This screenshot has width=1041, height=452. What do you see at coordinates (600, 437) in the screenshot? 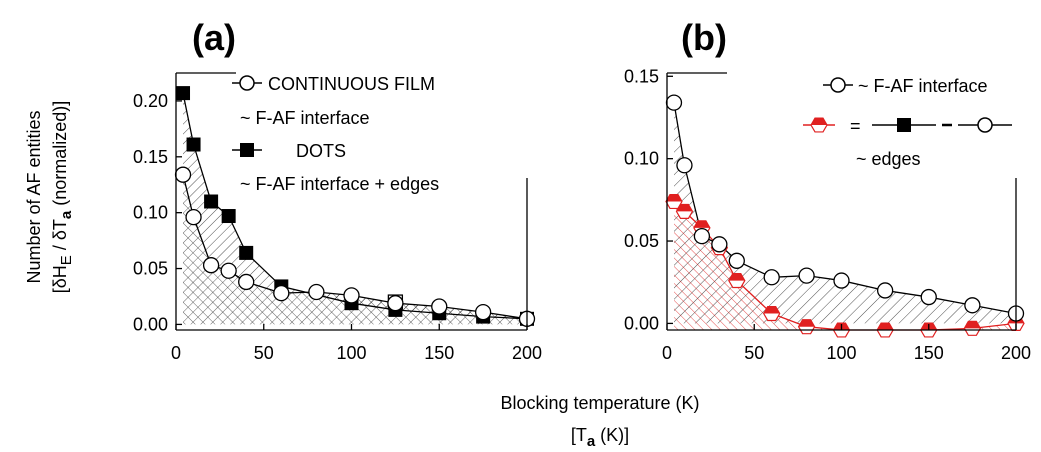
I see `x-axis-title-line2: [Ta (K)]` at bounding box center [600, 437].